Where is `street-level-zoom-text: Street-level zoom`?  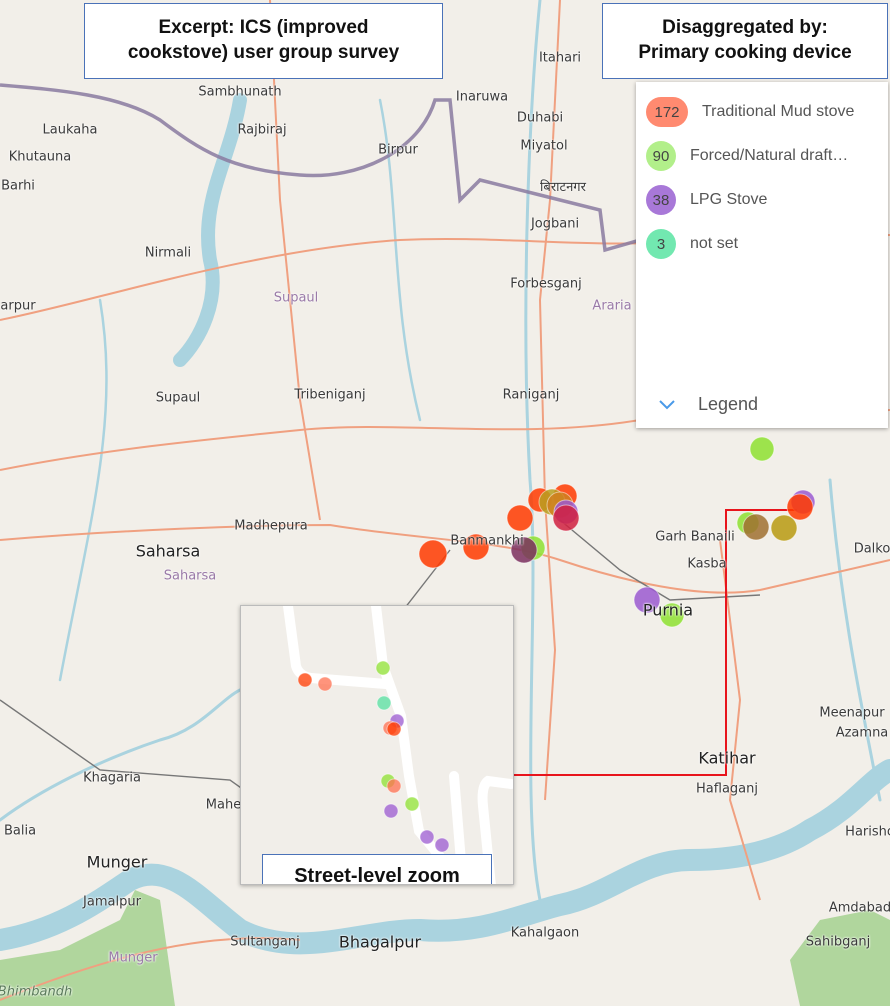 street-level-zoom-text: Street-level zoom is located at coordinates (377, 875).